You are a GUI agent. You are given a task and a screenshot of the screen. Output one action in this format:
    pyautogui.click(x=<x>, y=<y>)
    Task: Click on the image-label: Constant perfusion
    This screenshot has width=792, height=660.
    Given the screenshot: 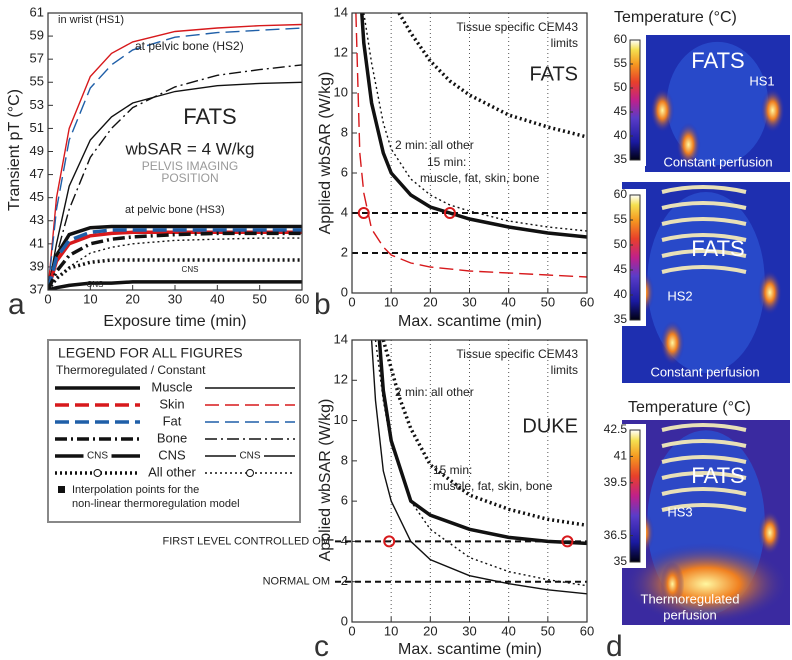 What is the action you would take?
    pyautogui.click(x=704, y=371)
    